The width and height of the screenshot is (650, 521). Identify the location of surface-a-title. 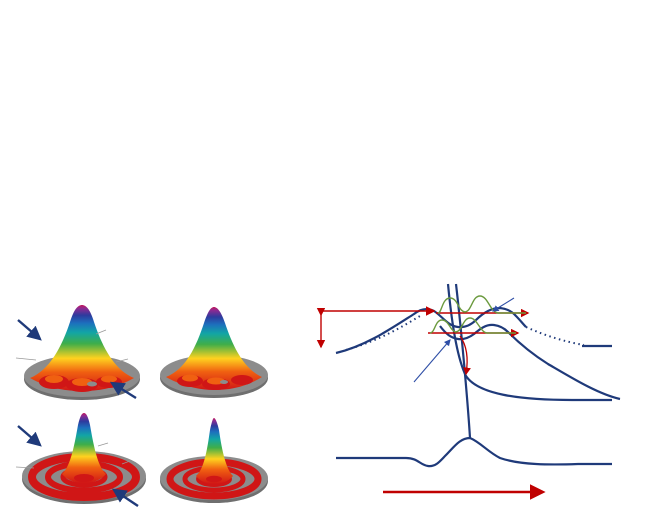
(39, 301).